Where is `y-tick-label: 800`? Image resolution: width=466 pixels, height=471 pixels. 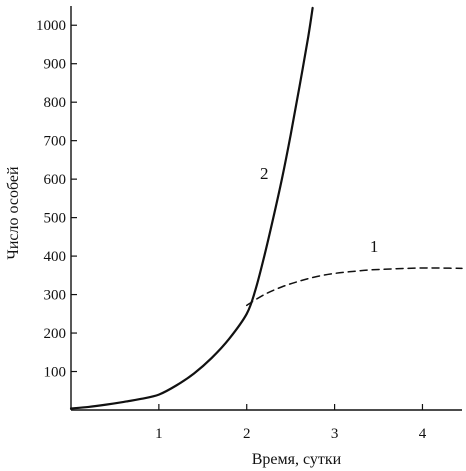 y-tick-label: 800 is located at coordinates (55, 103).